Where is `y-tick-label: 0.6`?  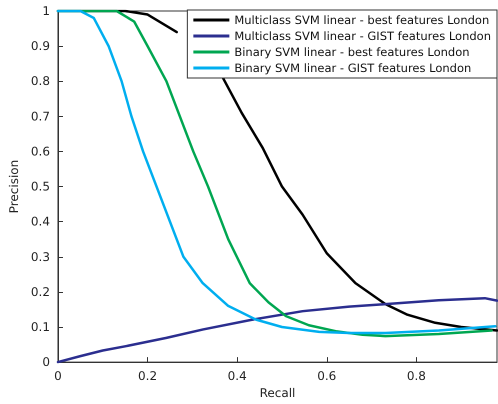
y-tick-label: 0.6 is located at coordinates (40, 151).